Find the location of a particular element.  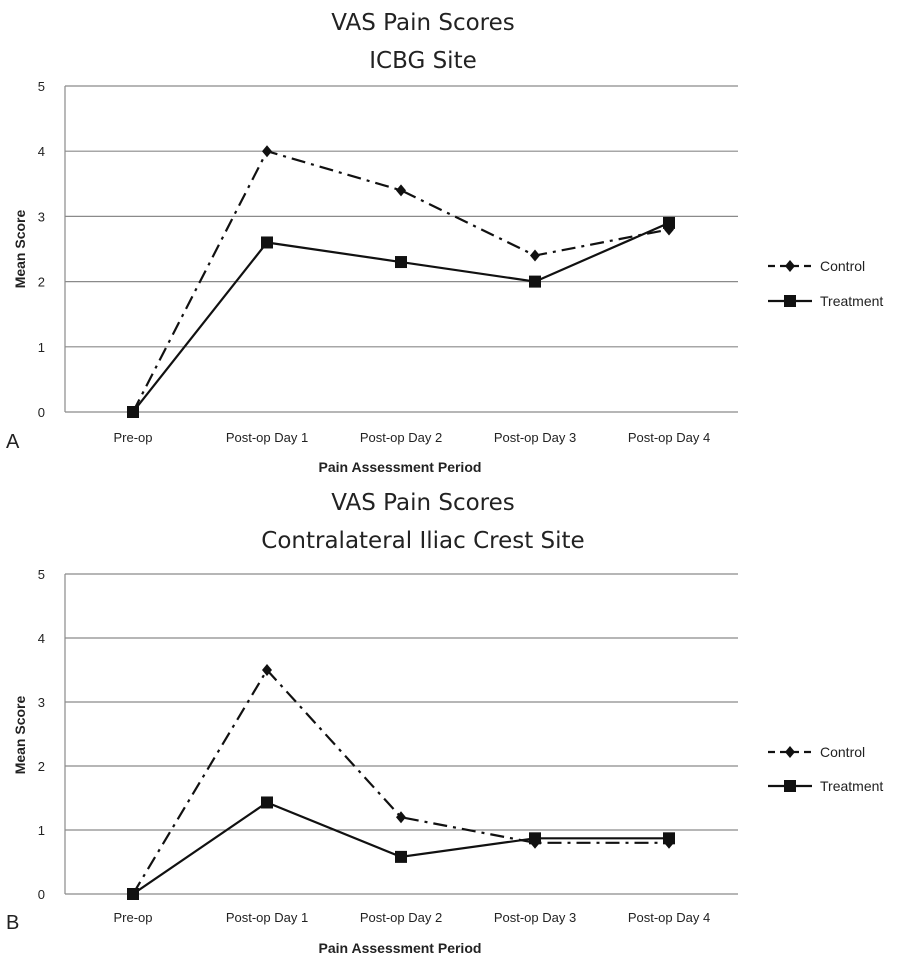

panel-label: A is located at coordinates (13, 442).